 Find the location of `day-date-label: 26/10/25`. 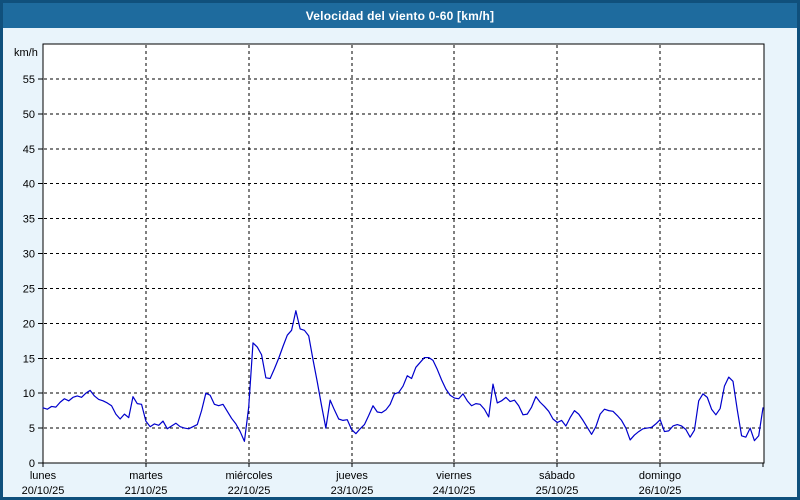

day-date-label: 26/10/25 is located at coordinates (660, 491).